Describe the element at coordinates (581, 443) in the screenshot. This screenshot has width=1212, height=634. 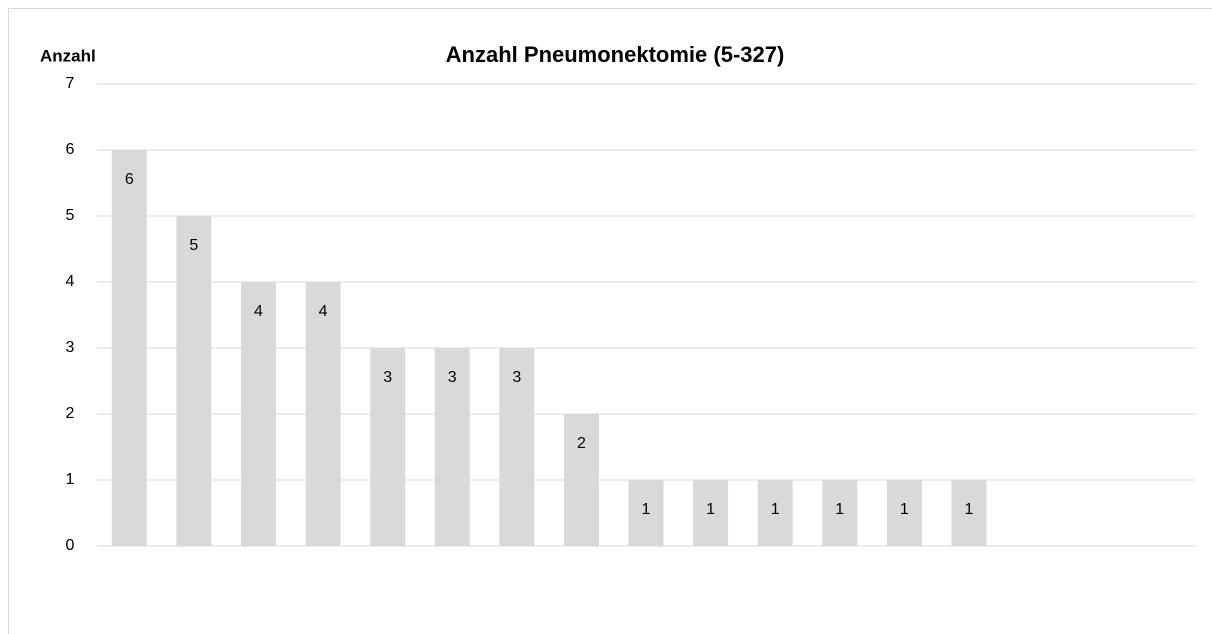
I see `data-label: 2` at that location.